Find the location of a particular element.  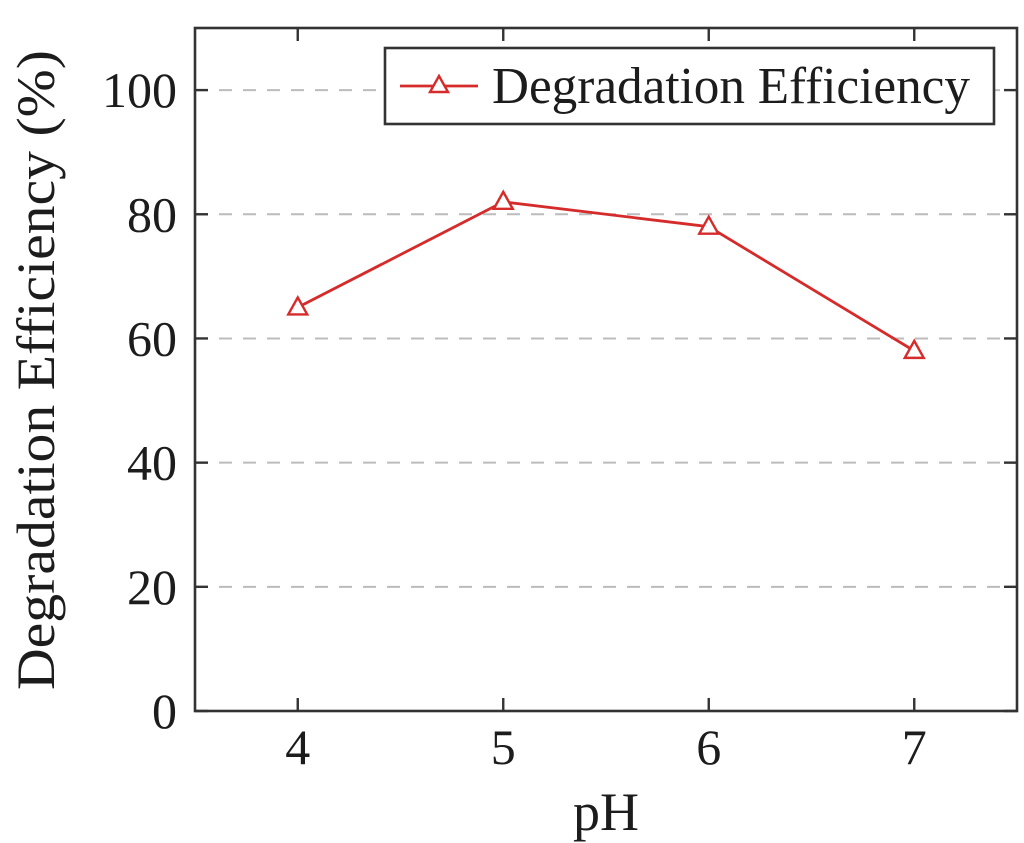

x-tick-label-4: 4 is located at coordinates (297, 747).